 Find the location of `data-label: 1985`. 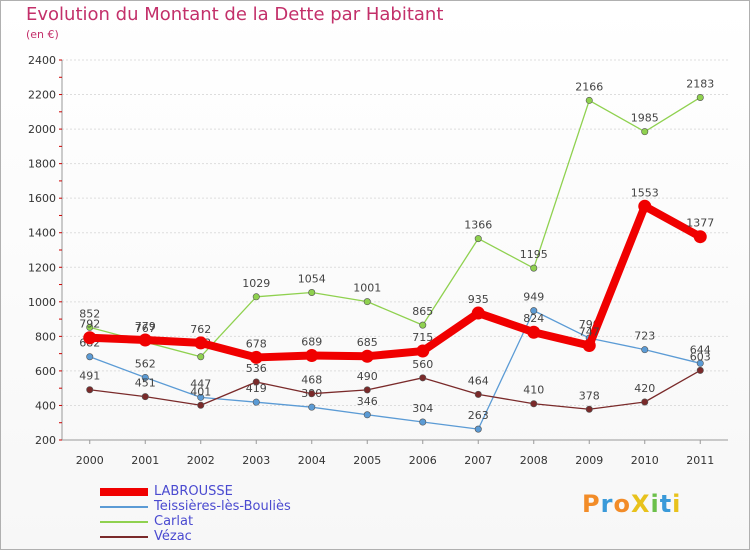

data-label: 1985 is located at coordinates (645, 118).